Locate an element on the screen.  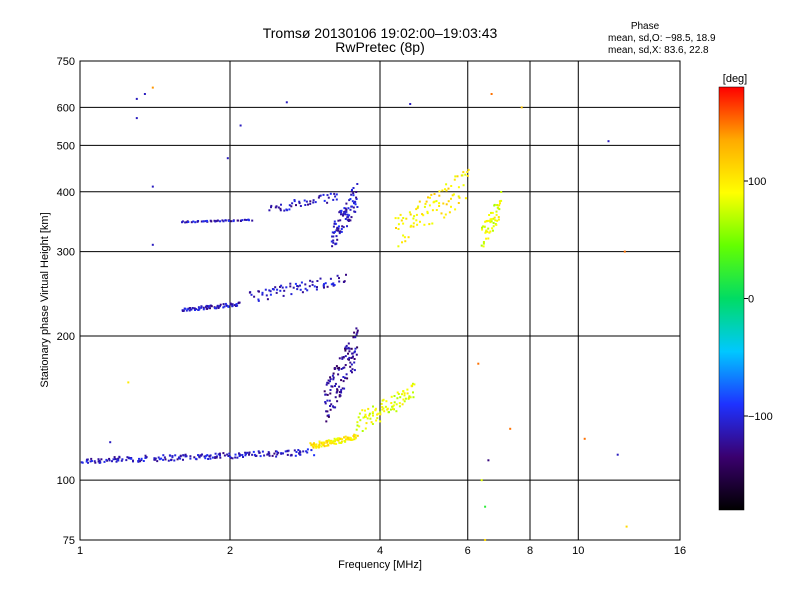
x-tick-label: 1 is located at coordinates (80, 551).